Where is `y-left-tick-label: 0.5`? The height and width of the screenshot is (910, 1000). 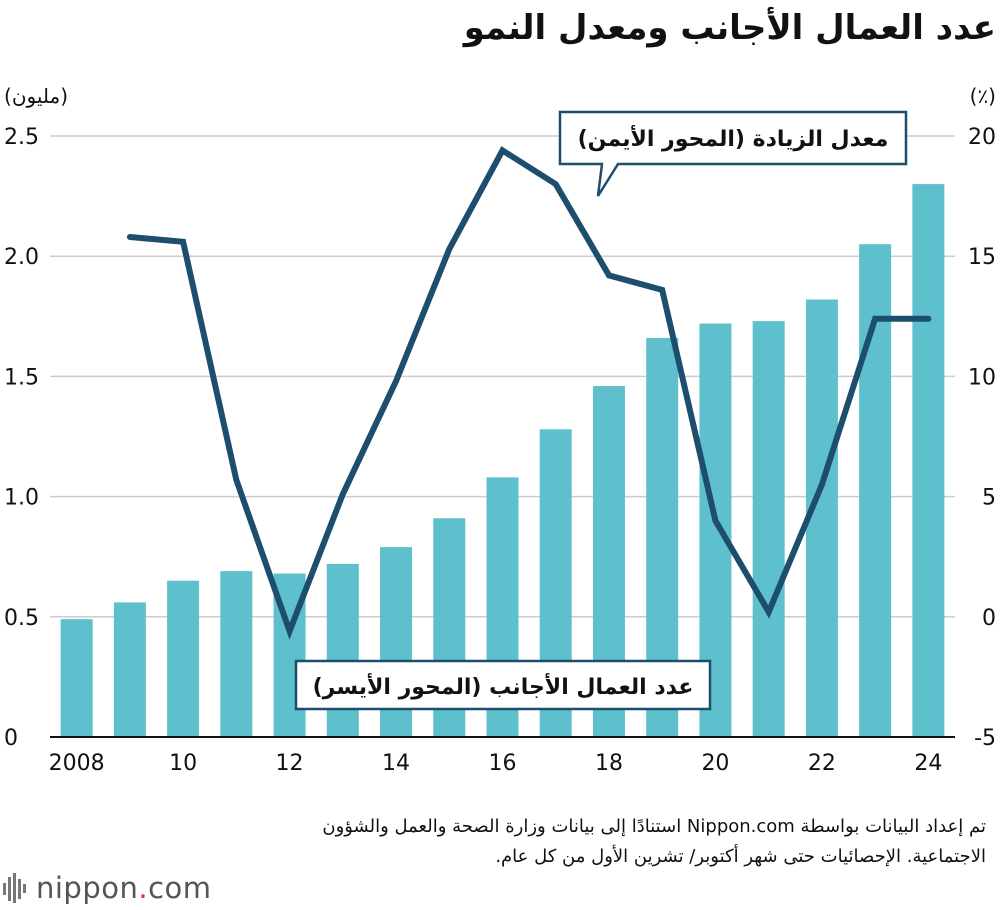
y-left-tick-label: 0.5 is located at coordinates (21, 618).